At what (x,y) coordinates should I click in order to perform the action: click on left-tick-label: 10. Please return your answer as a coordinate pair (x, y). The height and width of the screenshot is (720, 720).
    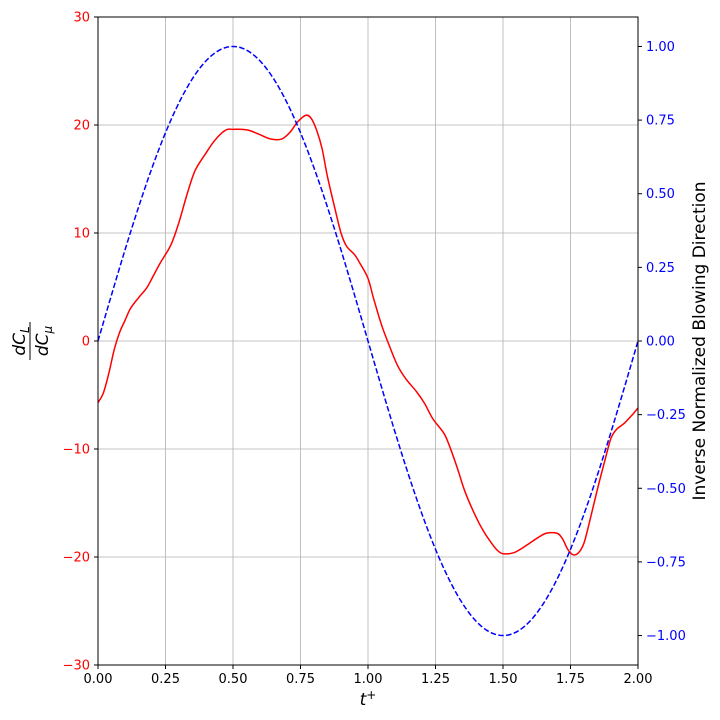
    Looking at the image, I should click on (81, 234).